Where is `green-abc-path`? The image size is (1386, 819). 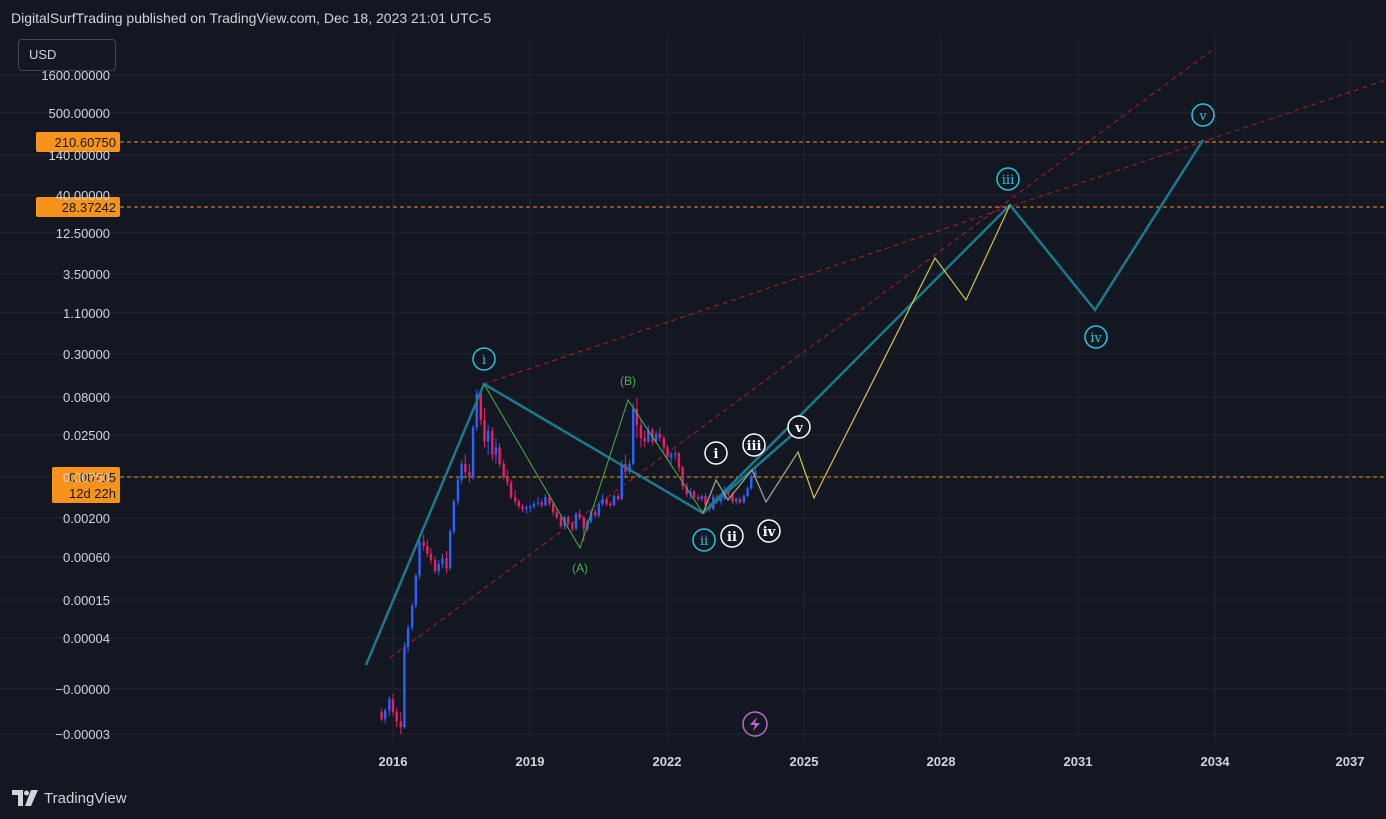
green-abc-path is located at coordinates (593, 466).